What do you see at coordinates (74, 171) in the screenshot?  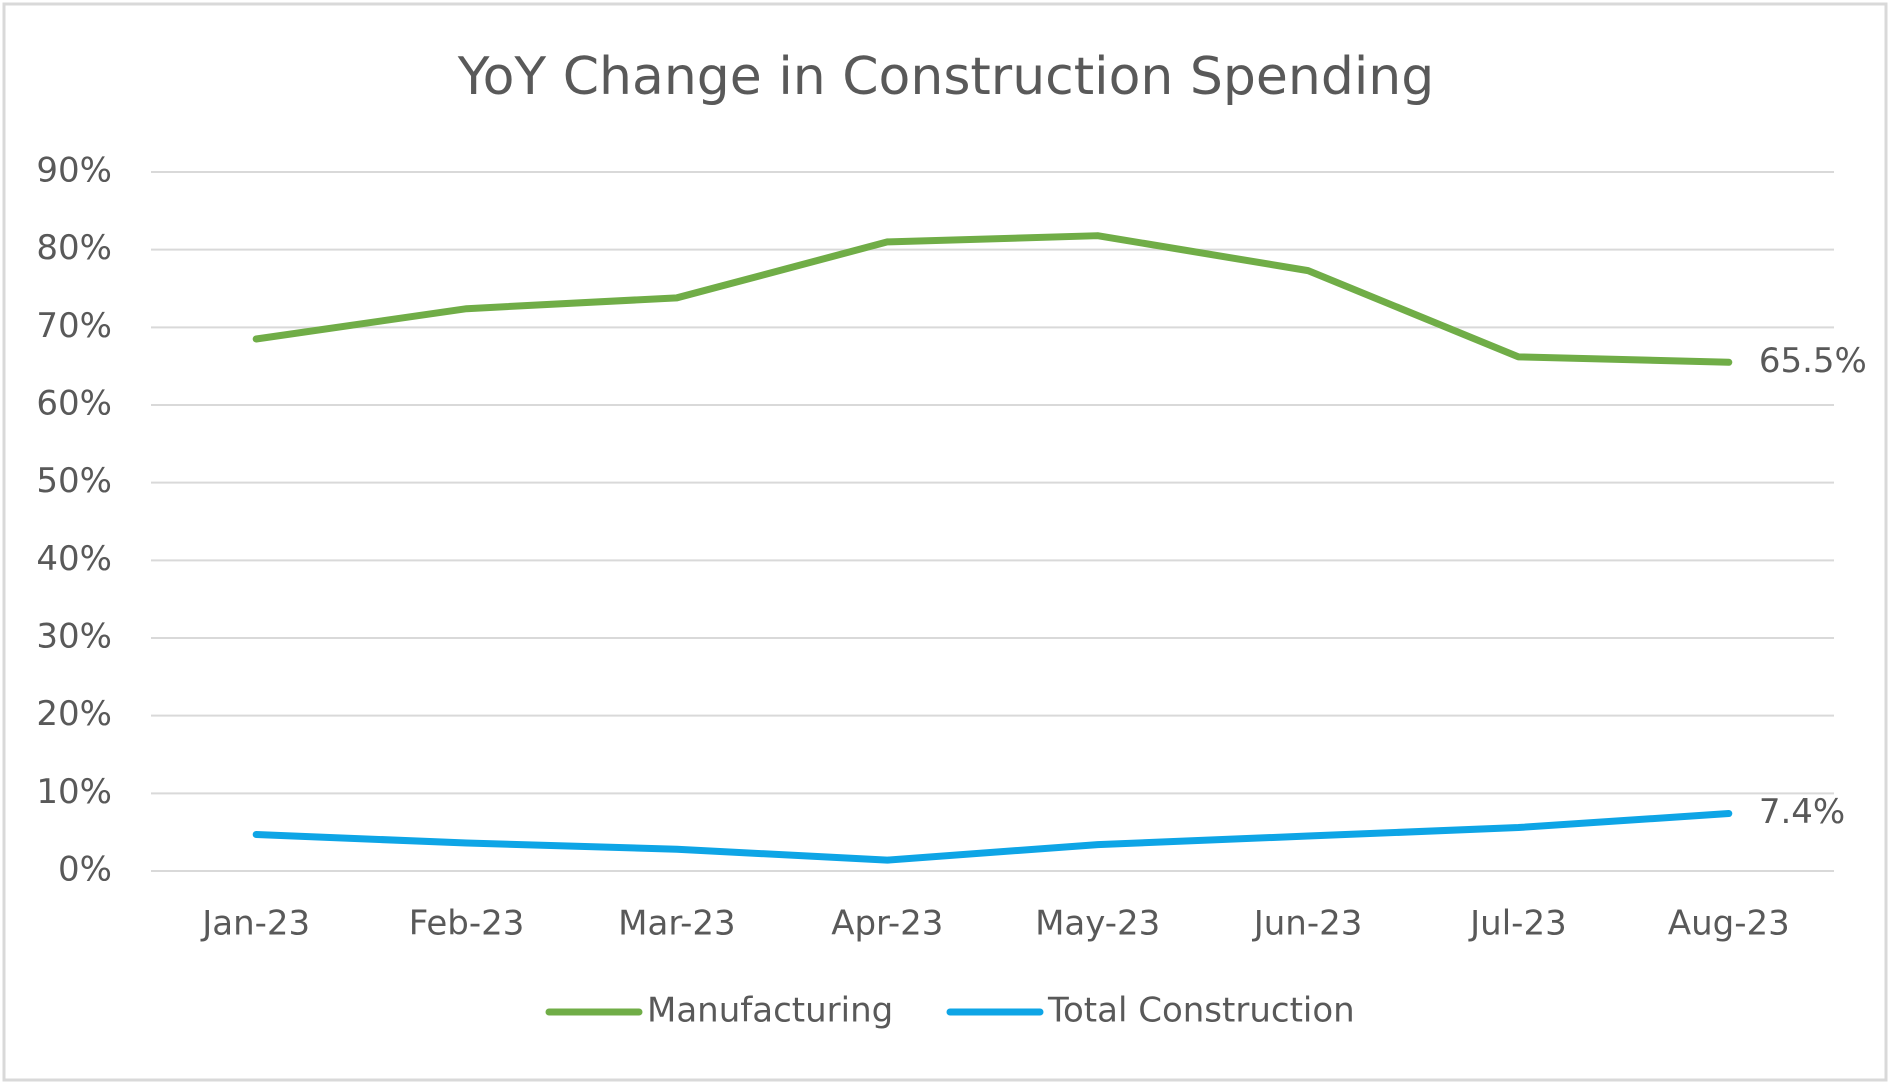 I see `y-tick-label: 90%` at bounding box center [74, 171].